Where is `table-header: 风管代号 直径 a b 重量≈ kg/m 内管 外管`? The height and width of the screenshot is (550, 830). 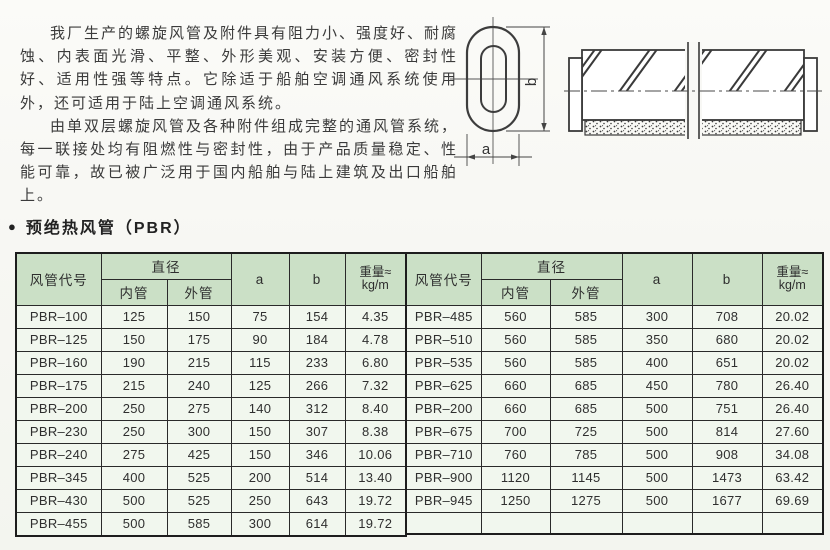 table-header: 风管代号 直径 a b 重量≈ kg/m 内管 外管 is located at coordinates (211, 279).